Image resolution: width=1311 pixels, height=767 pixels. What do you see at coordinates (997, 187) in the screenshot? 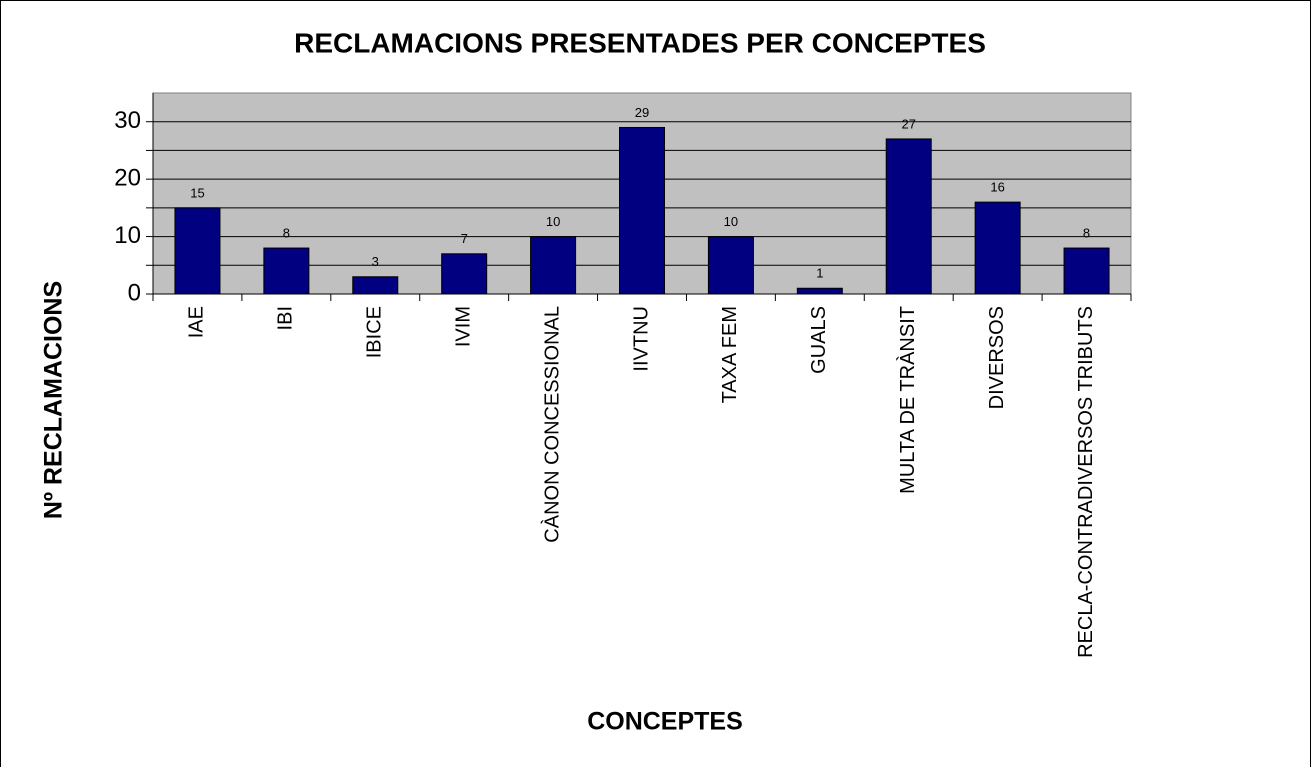
I see `value-label: 16` at bounding box center [997, 187].